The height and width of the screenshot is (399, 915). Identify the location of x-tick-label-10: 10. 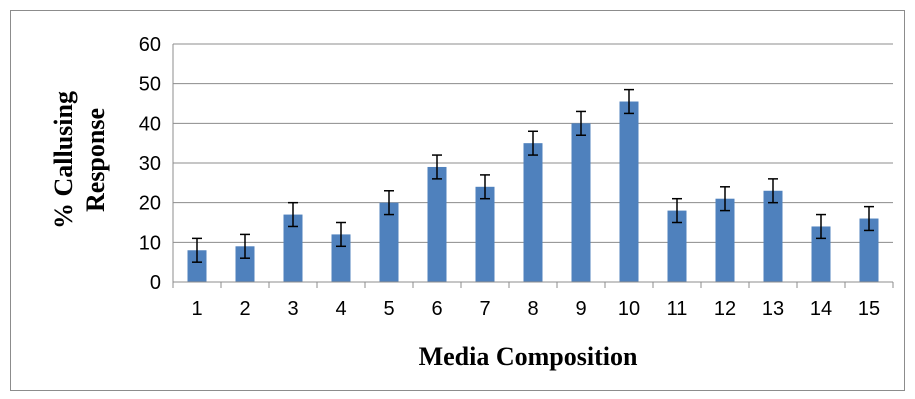
(629, 309).